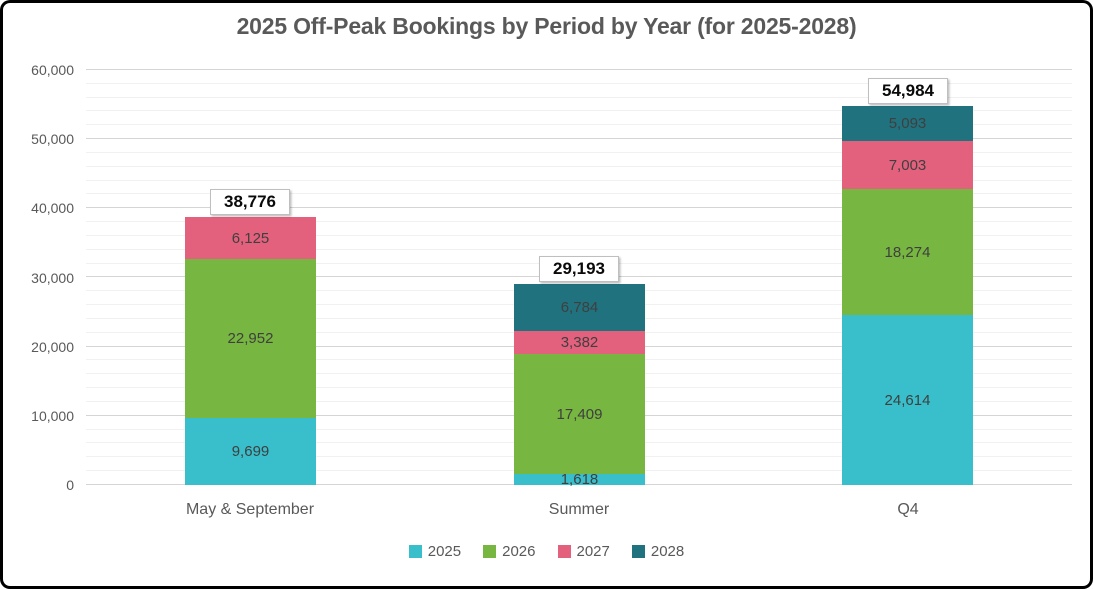 This screenshot has width=1093, height=589. I want to click on total-value-label: 29,193, so click(579, 269).